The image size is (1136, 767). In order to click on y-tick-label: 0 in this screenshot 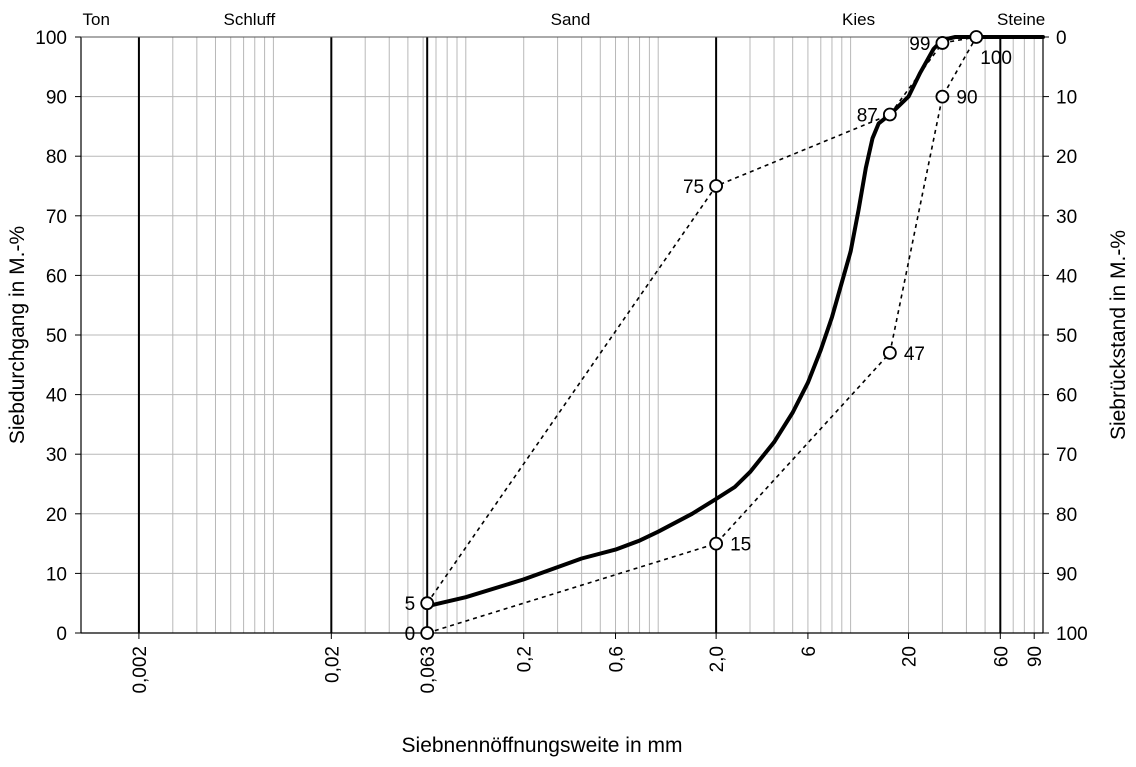, I will do `click(61, 634)`.